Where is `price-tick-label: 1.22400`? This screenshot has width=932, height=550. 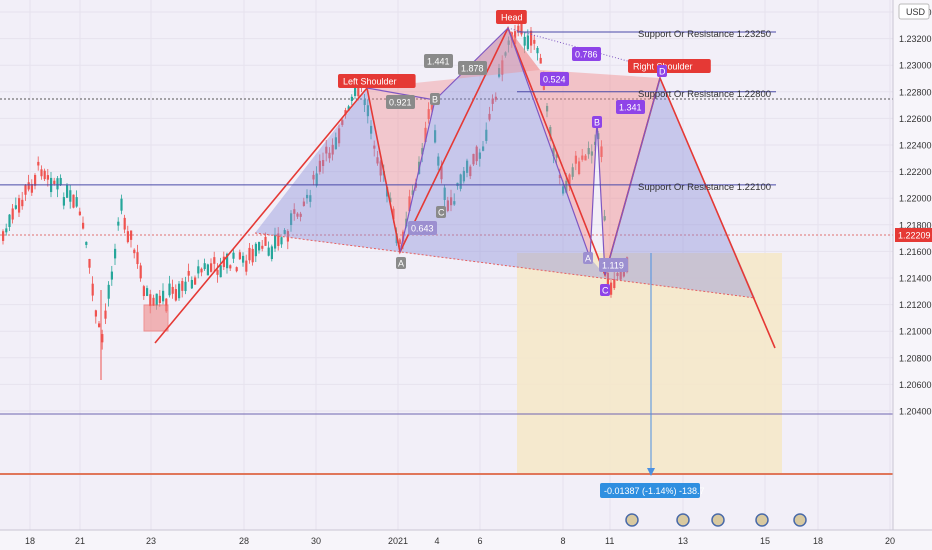 price-tick-label: 1.22400 is located at coordinates (915, 146).